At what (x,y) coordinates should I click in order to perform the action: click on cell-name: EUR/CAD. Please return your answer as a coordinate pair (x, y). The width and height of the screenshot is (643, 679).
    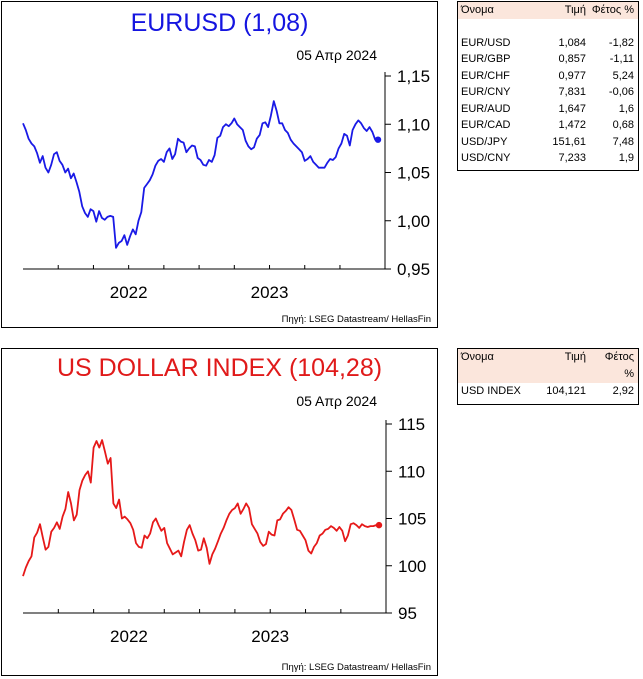
    Looking at the image, I should click on (486, 125).